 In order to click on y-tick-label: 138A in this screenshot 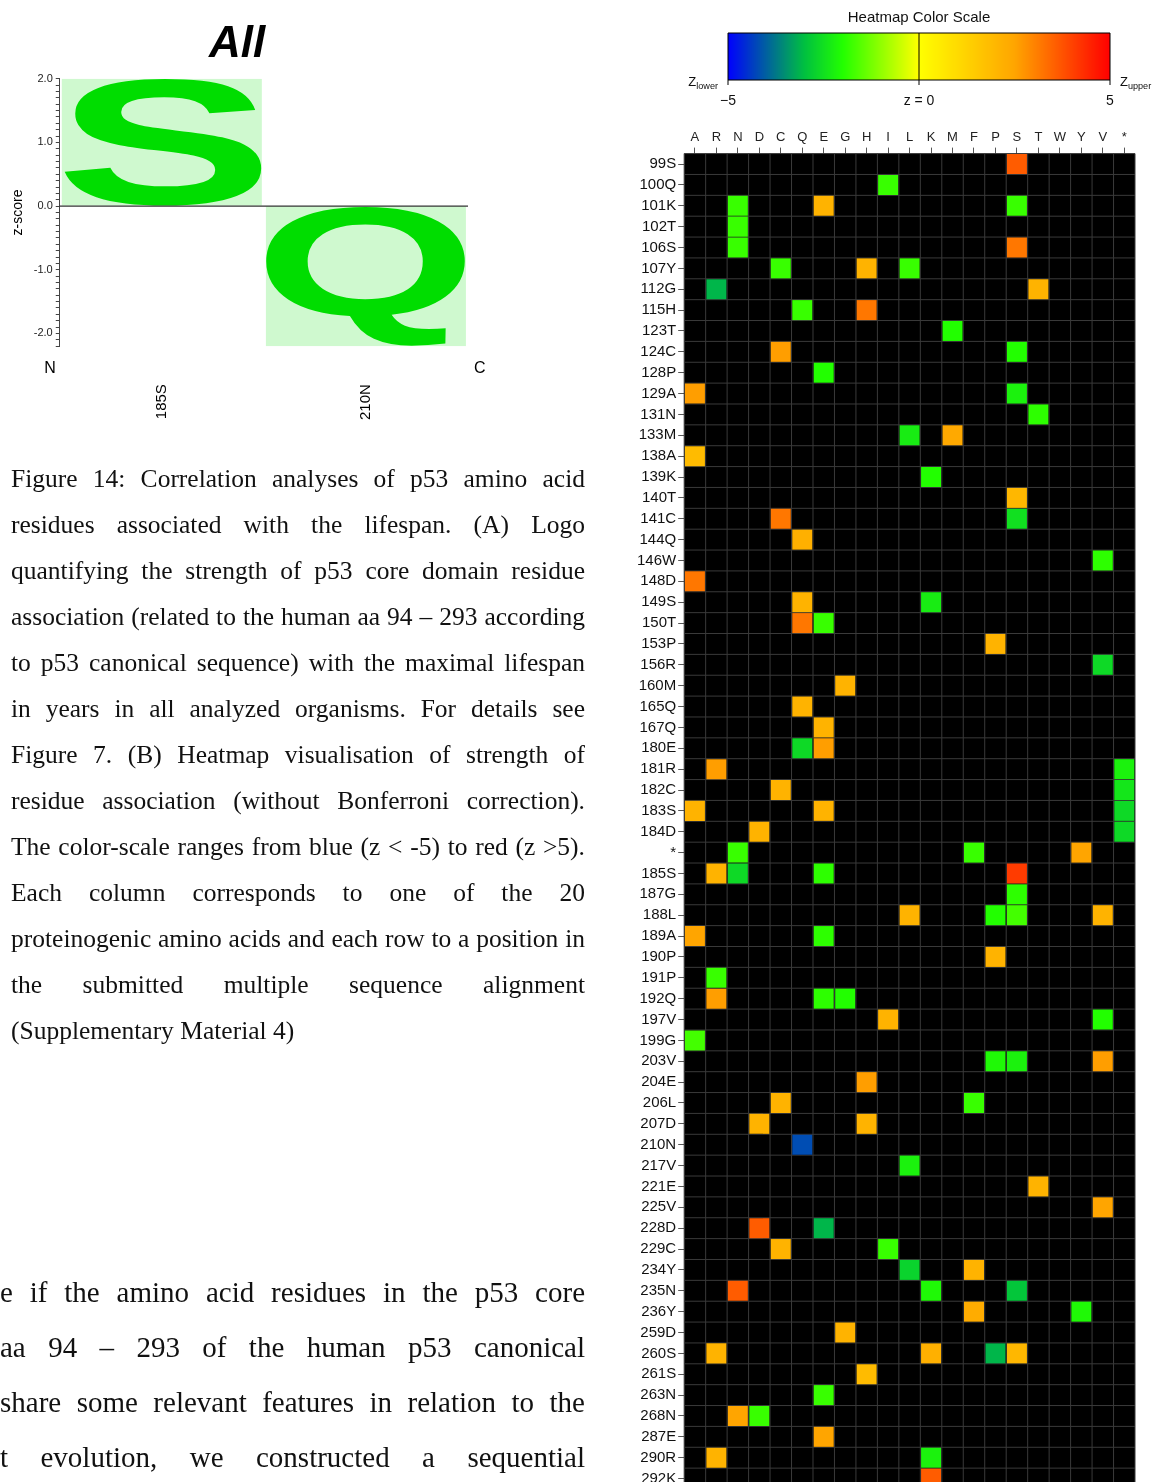, I will do `click(659, 455)`.